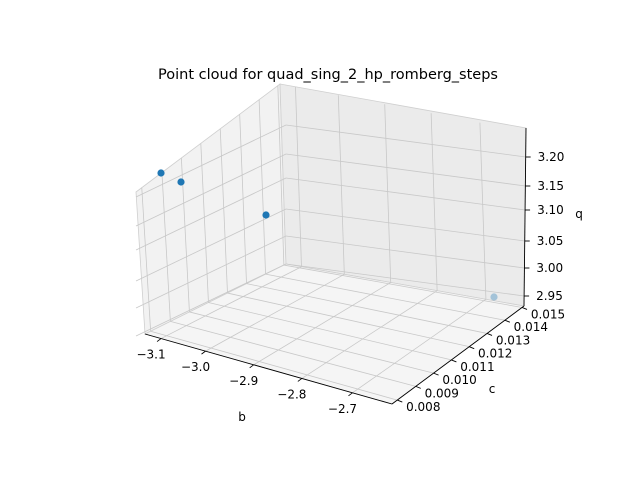 Image resolution: width=640 pixels, height=480 pixels. Describe the element at coordinates (442, 393) in the screenshot. I see `y-tick-label: 0.009` at that location.